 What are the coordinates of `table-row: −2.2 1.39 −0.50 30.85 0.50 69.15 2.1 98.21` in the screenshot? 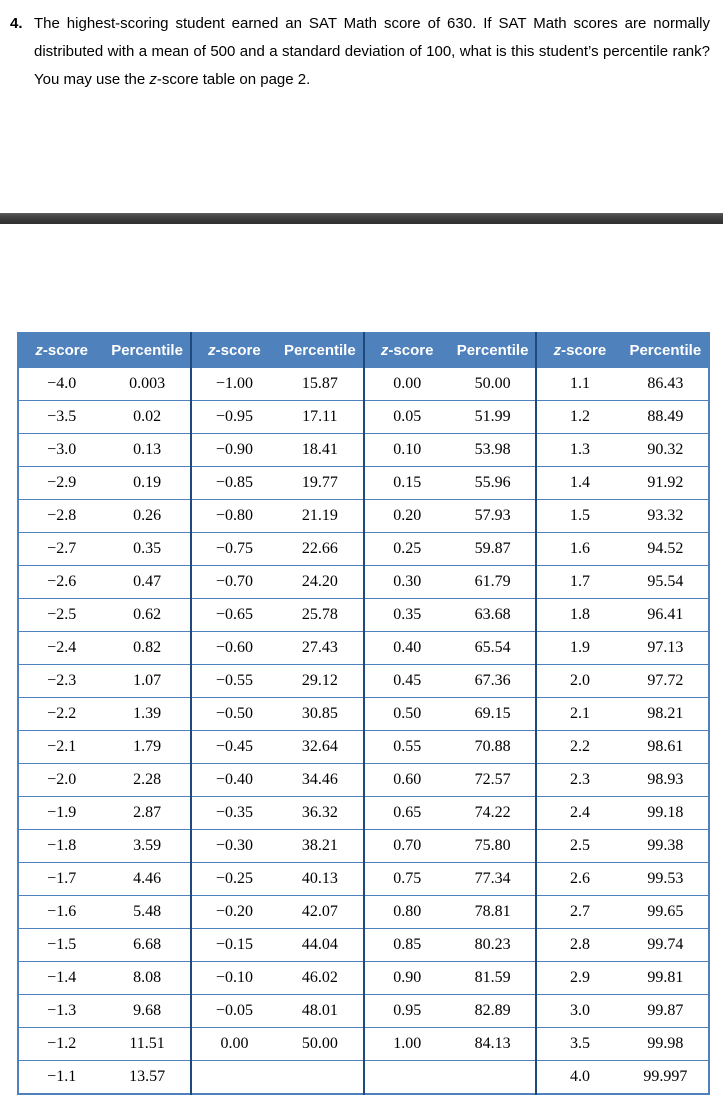 It's located at (363, 714).